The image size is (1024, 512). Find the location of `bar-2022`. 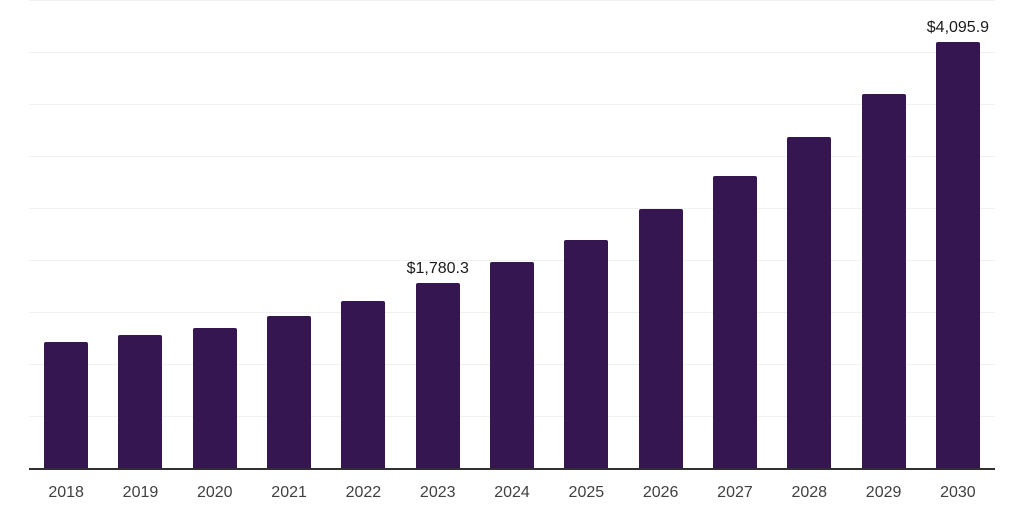

bar-2022 is located at coordinates (363, 384).